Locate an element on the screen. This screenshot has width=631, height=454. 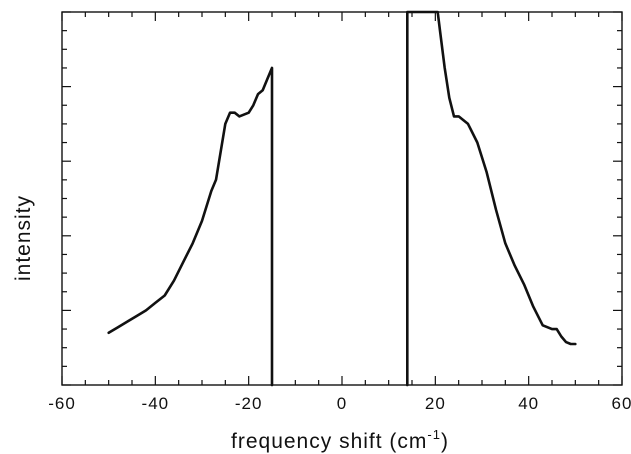
x-axis-label: frequency shift (cm-1) is located at coordinates (340, 440).